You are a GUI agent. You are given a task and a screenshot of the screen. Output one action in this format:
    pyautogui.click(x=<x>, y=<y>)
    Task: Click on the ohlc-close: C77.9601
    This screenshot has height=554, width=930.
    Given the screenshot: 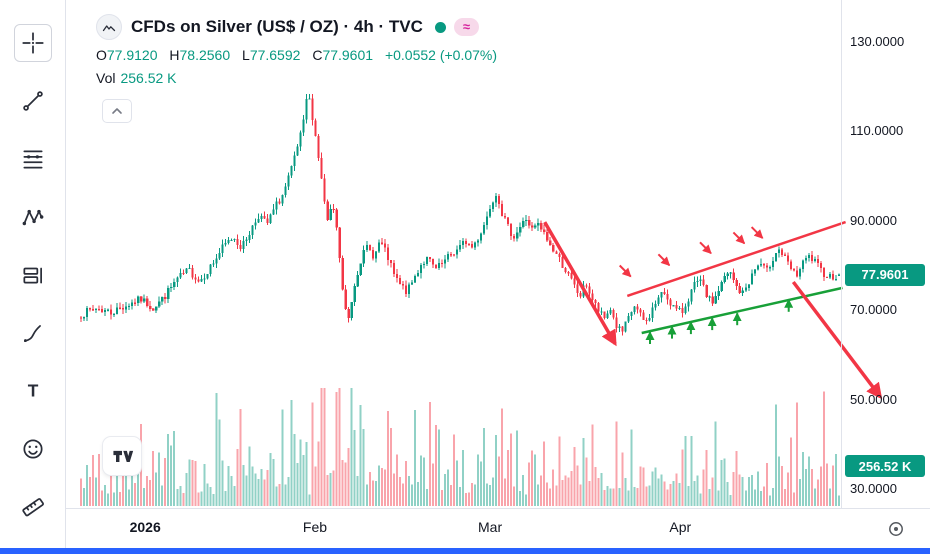 What is the action you would take?
    pyautogui.click(x=342, y=55)
    